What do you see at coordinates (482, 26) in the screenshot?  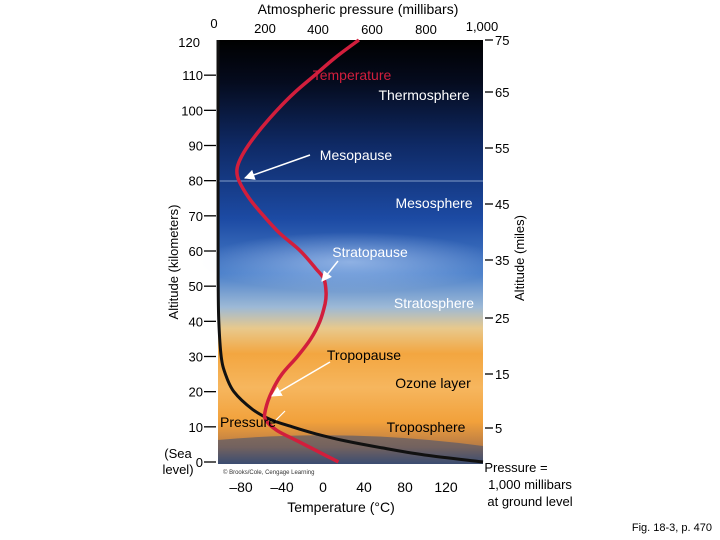 I see `top-tick-label: 1,000` at bounding box center [482, 26].